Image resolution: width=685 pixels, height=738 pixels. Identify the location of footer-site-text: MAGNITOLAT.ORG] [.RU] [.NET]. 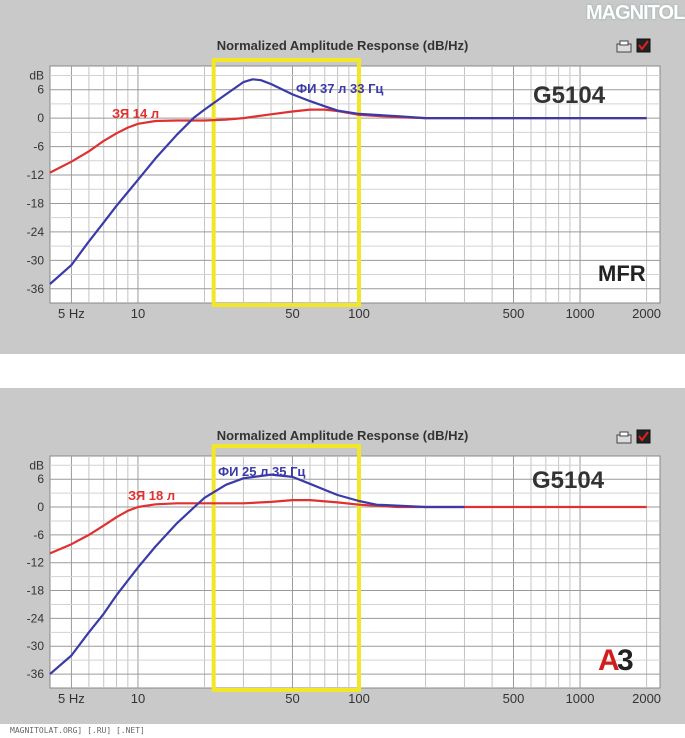
(77, 730).